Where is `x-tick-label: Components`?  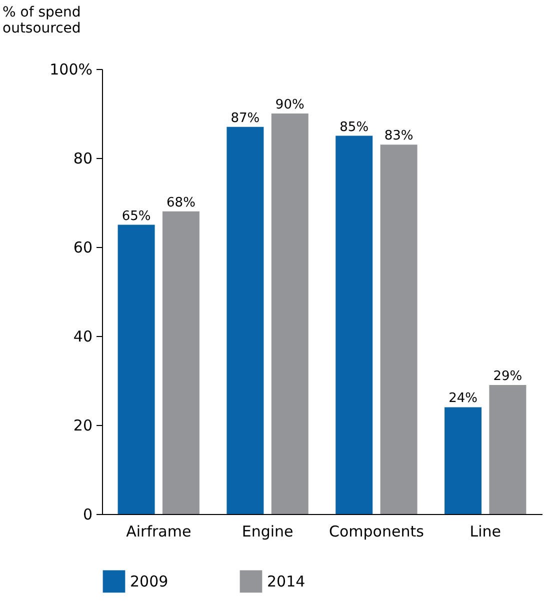
x-tick-label: Components is located at coordinates (376, 531).